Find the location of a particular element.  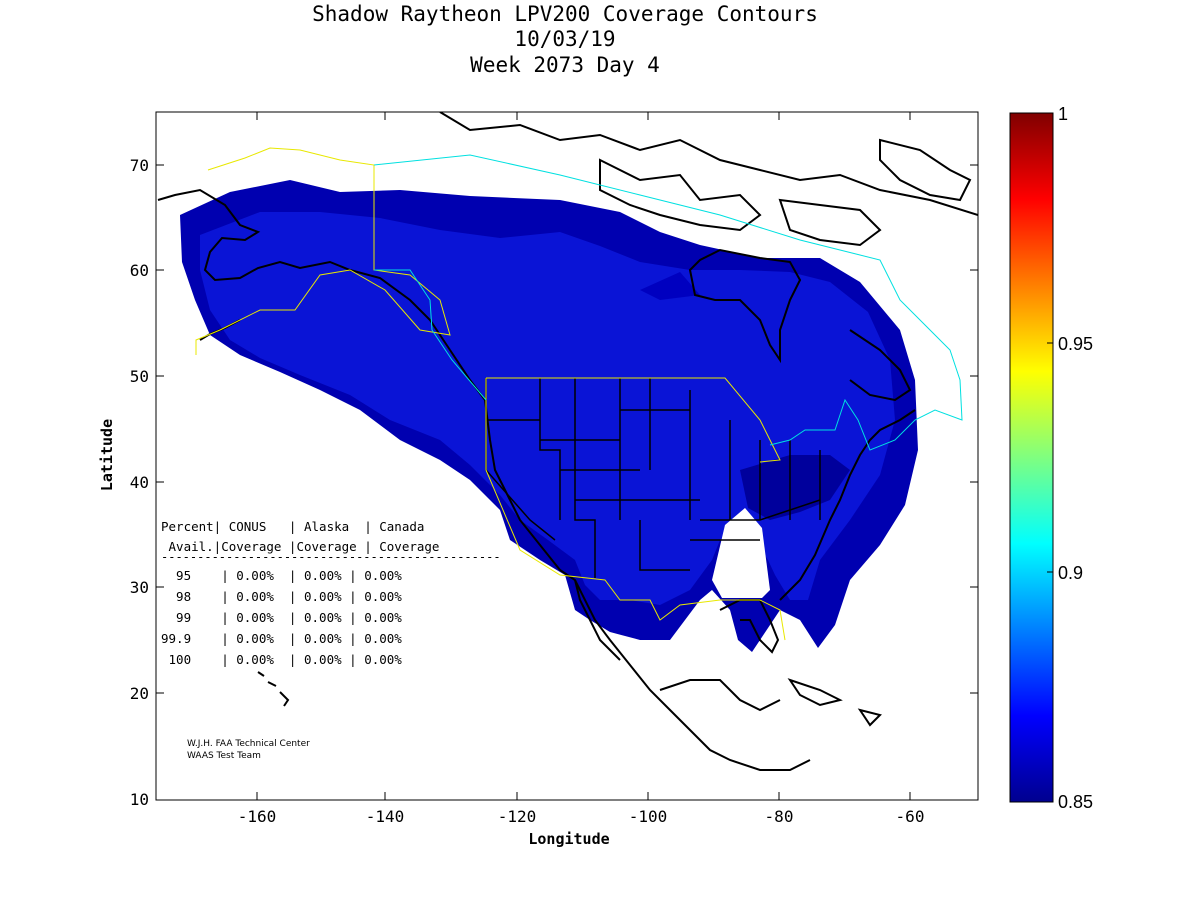

table-header: Percent| CONUS | Alaska | Canada is located at coordinates (293, 526).